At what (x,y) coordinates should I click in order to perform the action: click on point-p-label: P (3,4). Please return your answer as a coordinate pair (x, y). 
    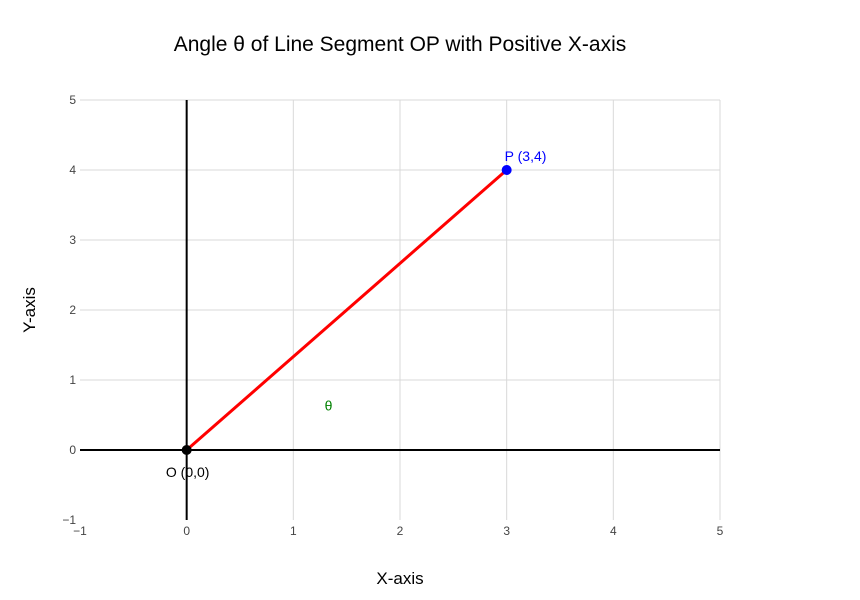
    Looking at the image, I should click on (526, 156).